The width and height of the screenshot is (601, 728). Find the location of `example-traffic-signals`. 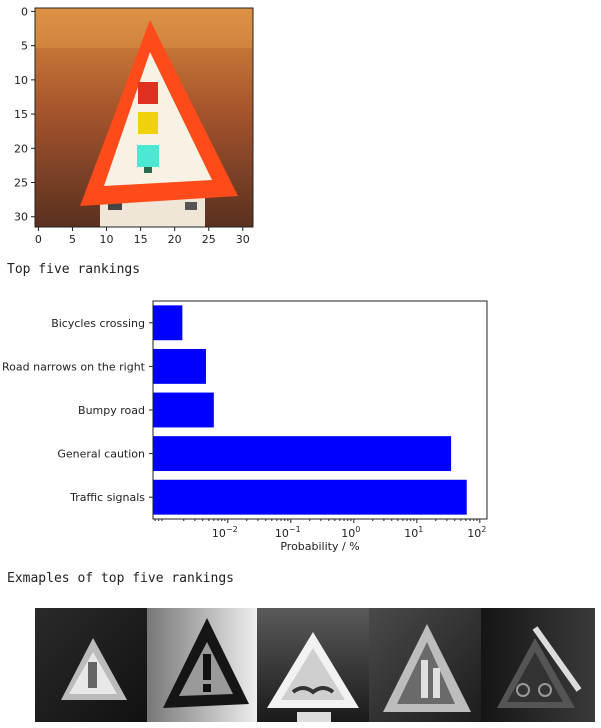

example-traffic-signals is located at coordinates (91, 665).